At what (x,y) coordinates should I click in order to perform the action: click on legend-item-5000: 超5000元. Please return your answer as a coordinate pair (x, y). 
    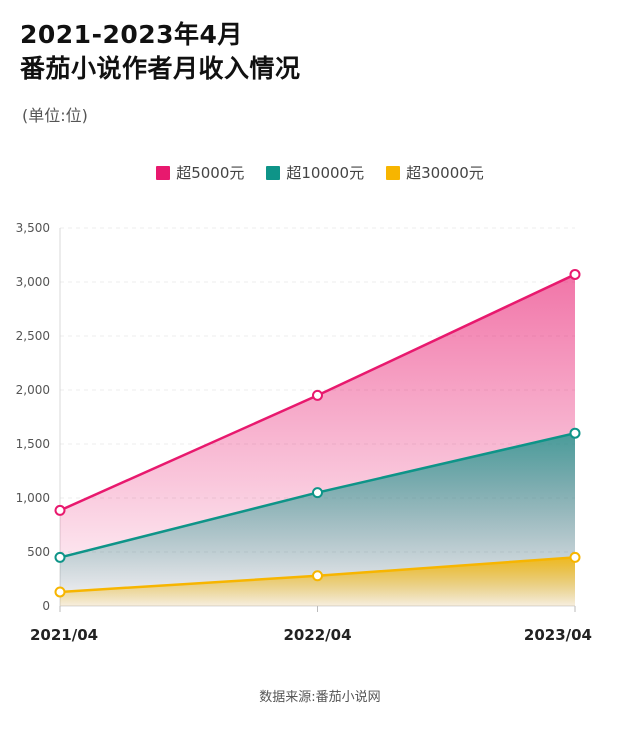
    Looking at the image, I should click on (200, 172).